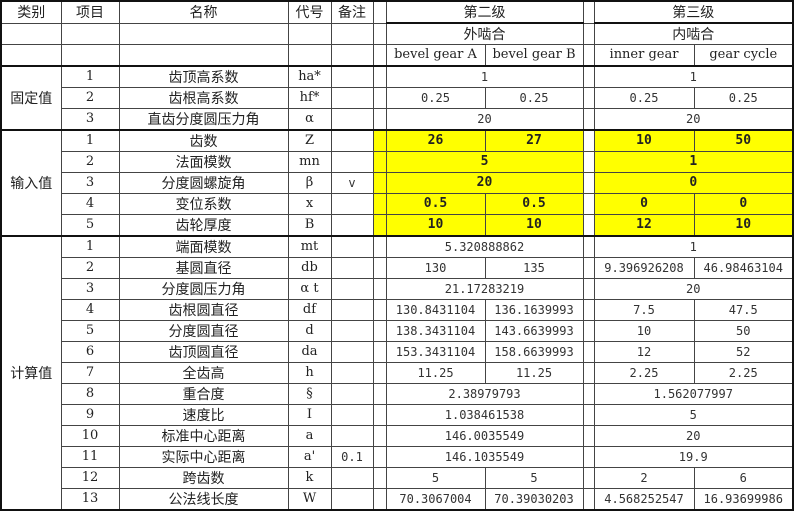 The height and width of the screenshot is (511, 794). What do you see at coordinates (534, 309) in the screenshot?
I see `bevel-gear-b-value: 136.1639993` at bounding box center [534, 309].